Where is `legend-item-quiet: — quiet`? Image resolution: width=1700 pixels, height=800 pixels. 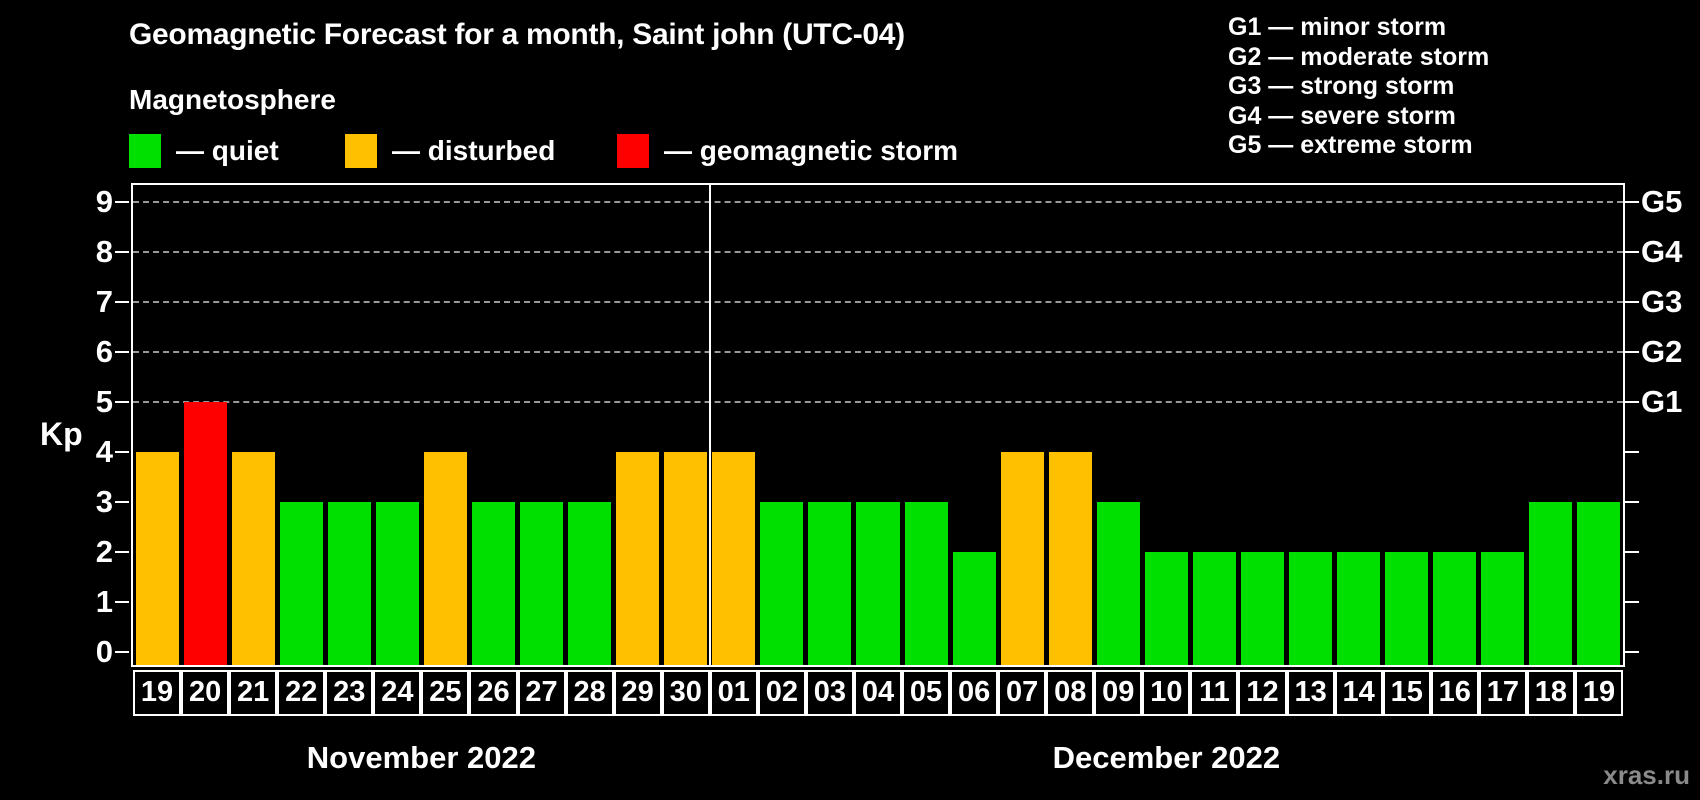 legend-item-quiet: — quiet is located at coordinates (204, 151).